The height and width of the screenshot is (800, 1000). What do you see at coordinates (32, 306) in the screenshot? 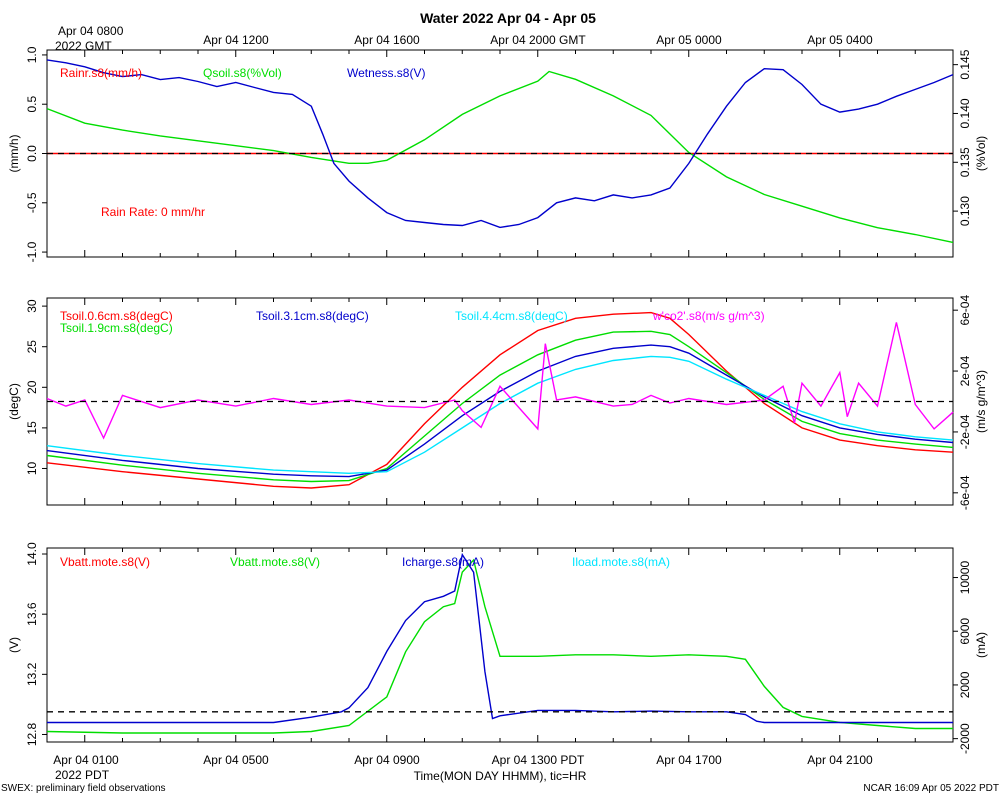
I see `left-y-tick-label: 30` at bounding box center [32, 306].